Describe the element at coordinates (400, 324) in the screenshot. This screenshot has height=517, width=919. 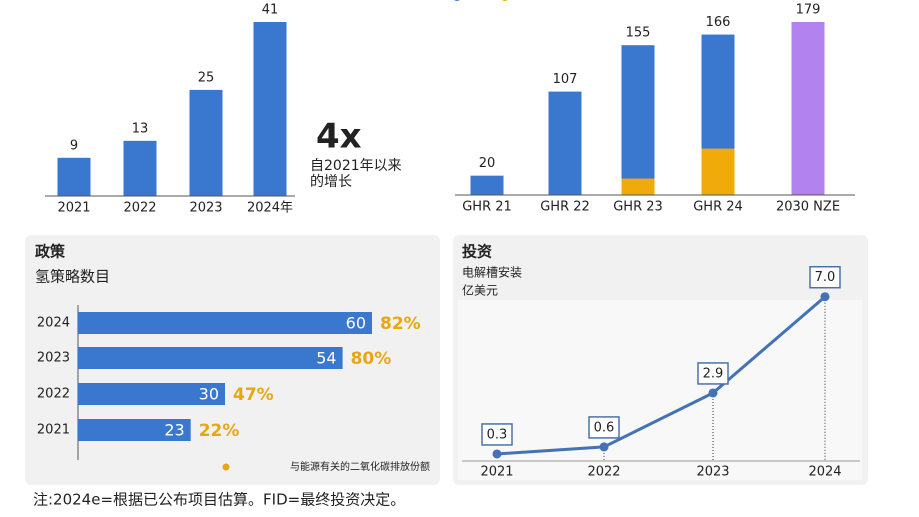
I see `share-label: 82%` at that location.